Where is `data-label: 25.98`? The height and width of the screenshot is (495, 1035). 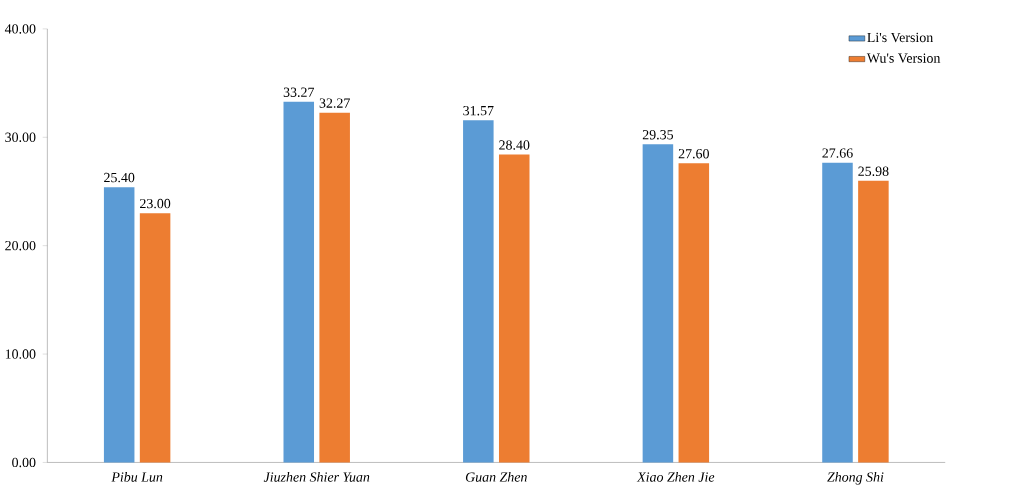 data-label: 25.98 is located at coordinates (873, 171).